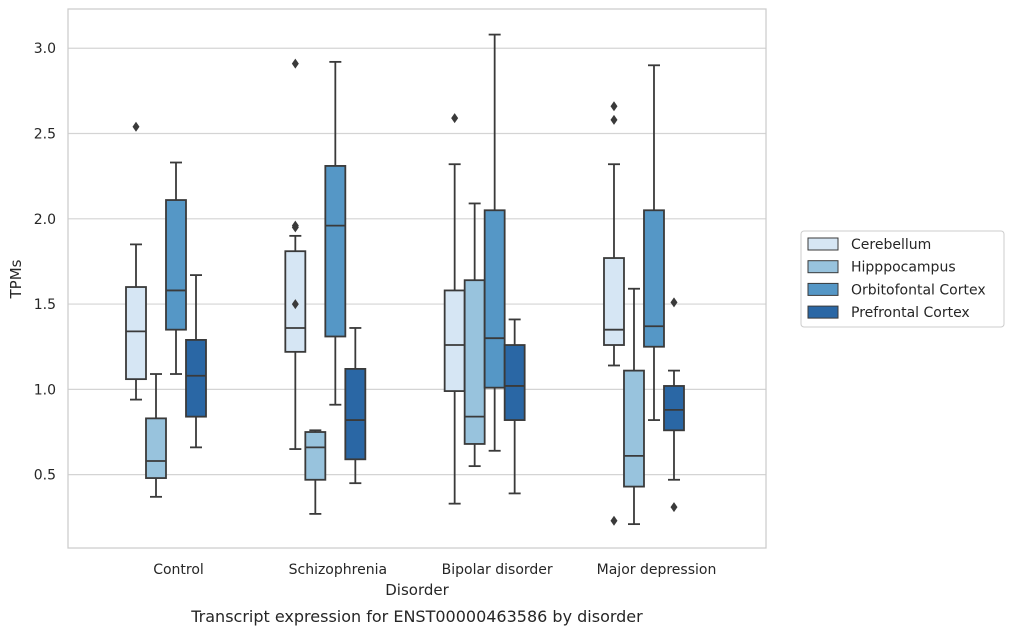 This screenshot has width=1014, height=634. Describe the element at coordinates (45, 305) in the screenshot. I see `y-tick-label: 1.5` at that location.